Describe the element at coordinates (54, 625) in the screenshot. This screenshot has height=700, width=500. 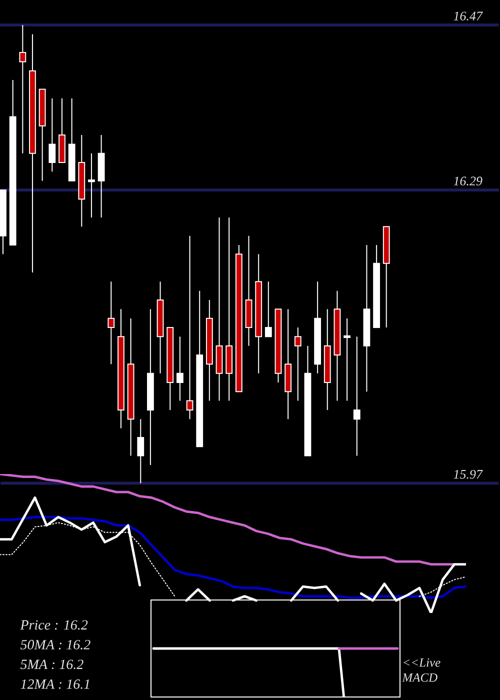
I see `text: Price : 16.2` at that location.